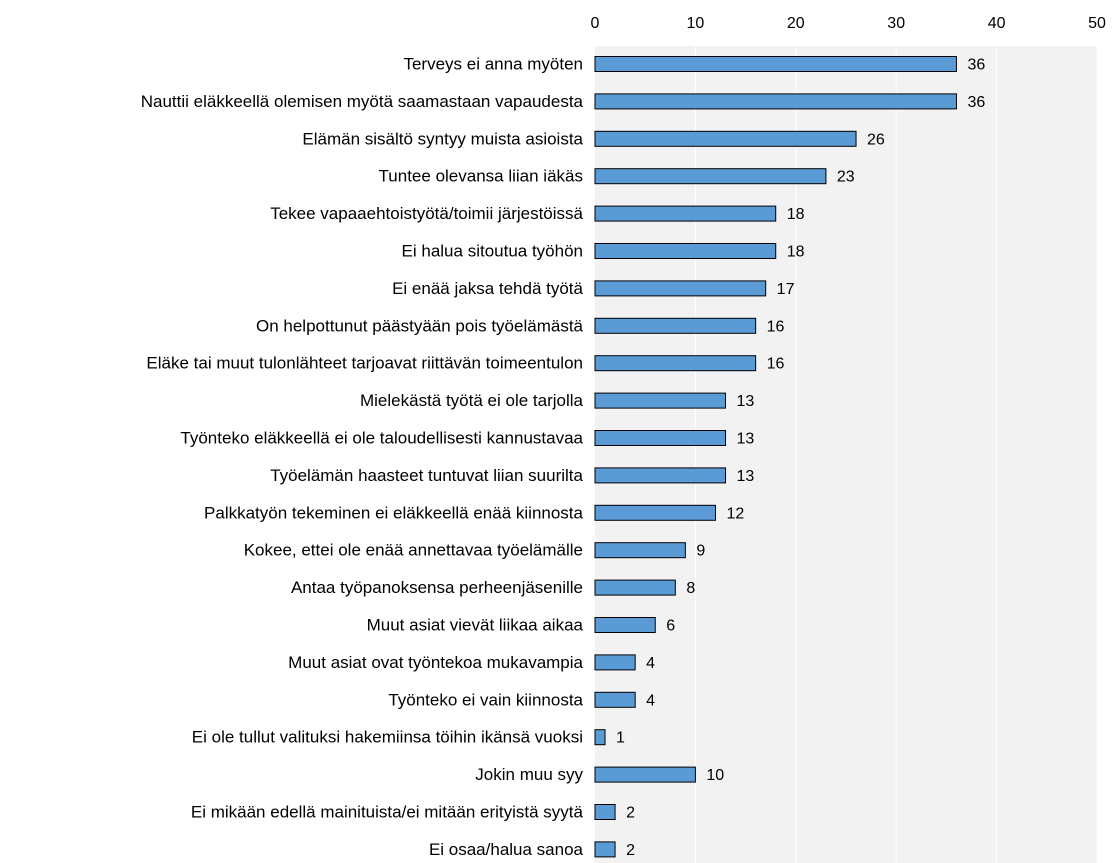  I want to click on data-label: 10, so click(715, 775).